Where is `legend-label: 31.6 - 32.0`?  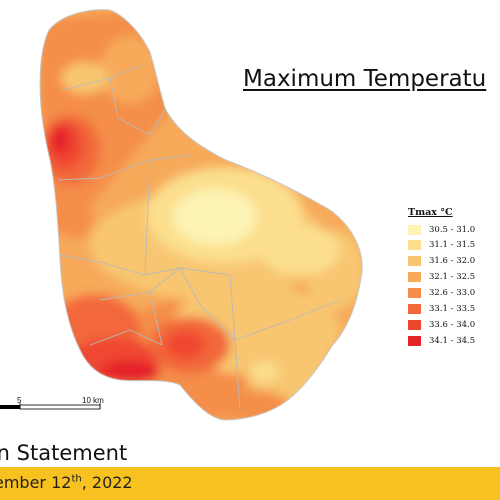 legend-label: 31.6 - 32.0 is located at coordinates (452, 261).